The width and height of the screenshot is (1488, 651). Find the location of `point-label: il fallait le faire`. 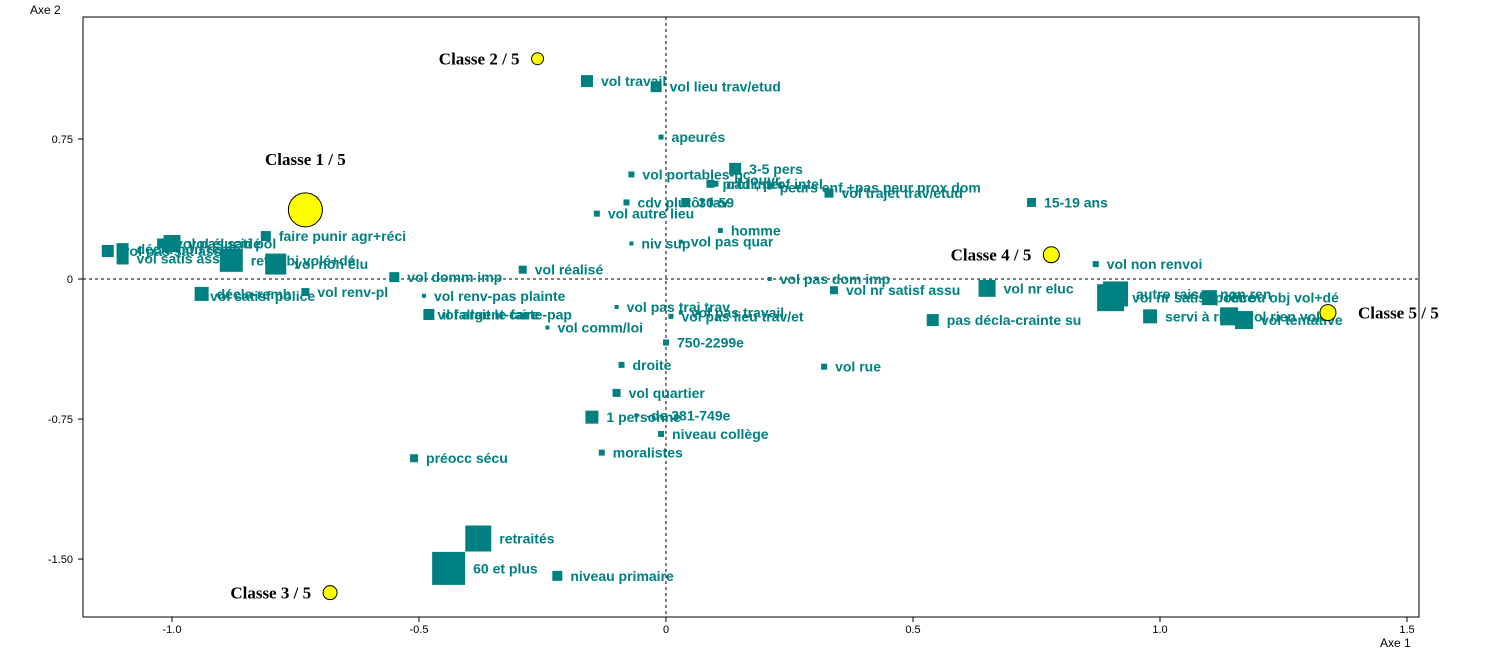

point-label: il fallait le faire is located at coordinates (490, 314).